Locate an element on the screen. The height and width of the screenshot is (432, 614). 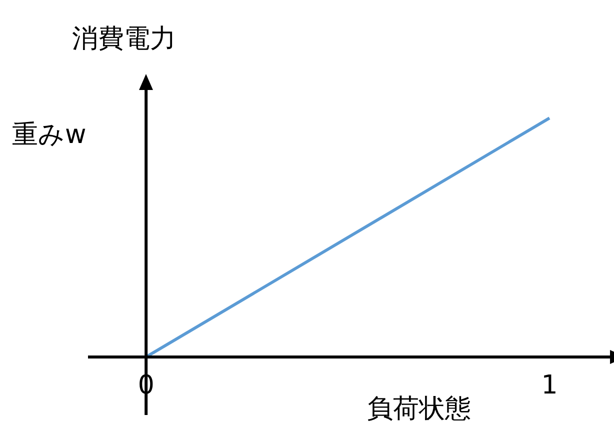
y-axis-title: 消費電力 is located at coordinates (124, 39).